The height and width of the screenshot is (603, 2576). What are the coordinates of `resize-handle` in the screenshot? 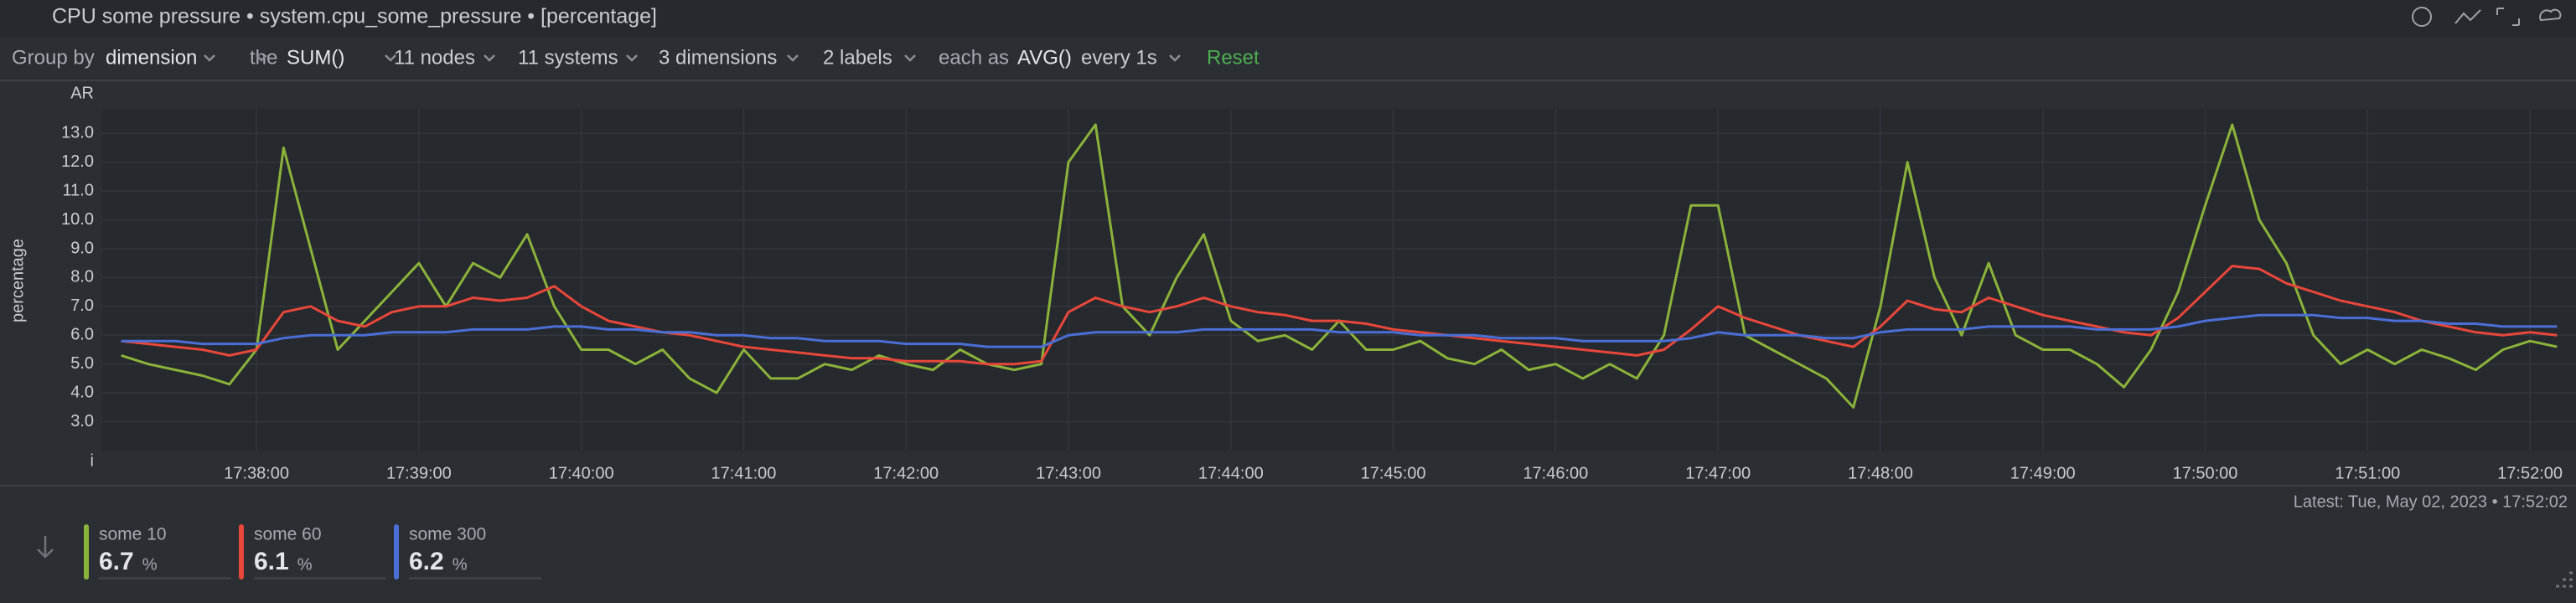 It's located at (2564, 579).